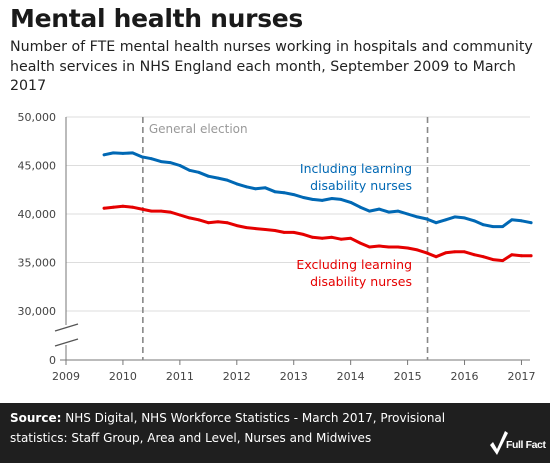 The width and height of the screenshot is (550, 463). I want to click on x-tick-label: 2012, so click(237, 376).